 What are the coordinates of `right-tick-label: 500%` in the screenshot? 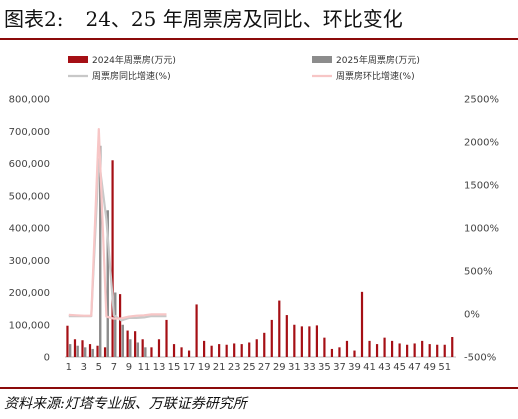 It's located at (478, 272).